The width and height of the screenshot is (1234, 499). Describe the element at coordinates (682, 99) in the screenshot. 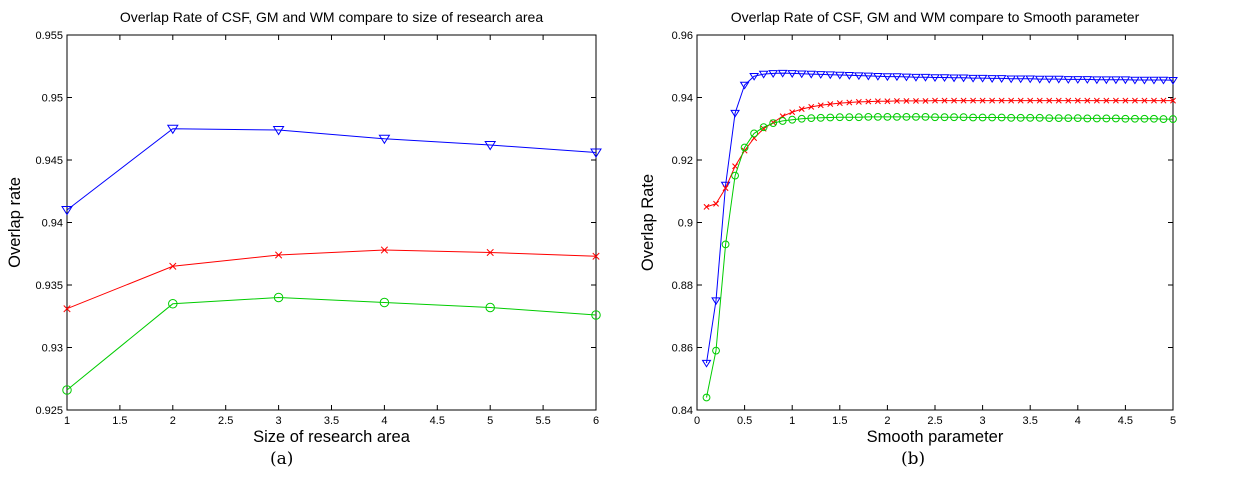

I see `y-tick-label: 0.94` at that location.